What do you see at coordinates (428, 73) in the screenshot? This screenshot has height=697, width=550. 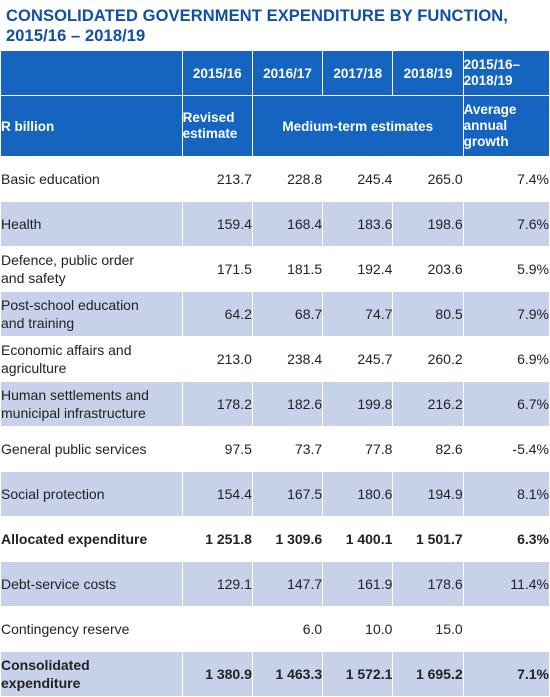 I see `header-year: 2018/19` at bounding box center [428, 73].